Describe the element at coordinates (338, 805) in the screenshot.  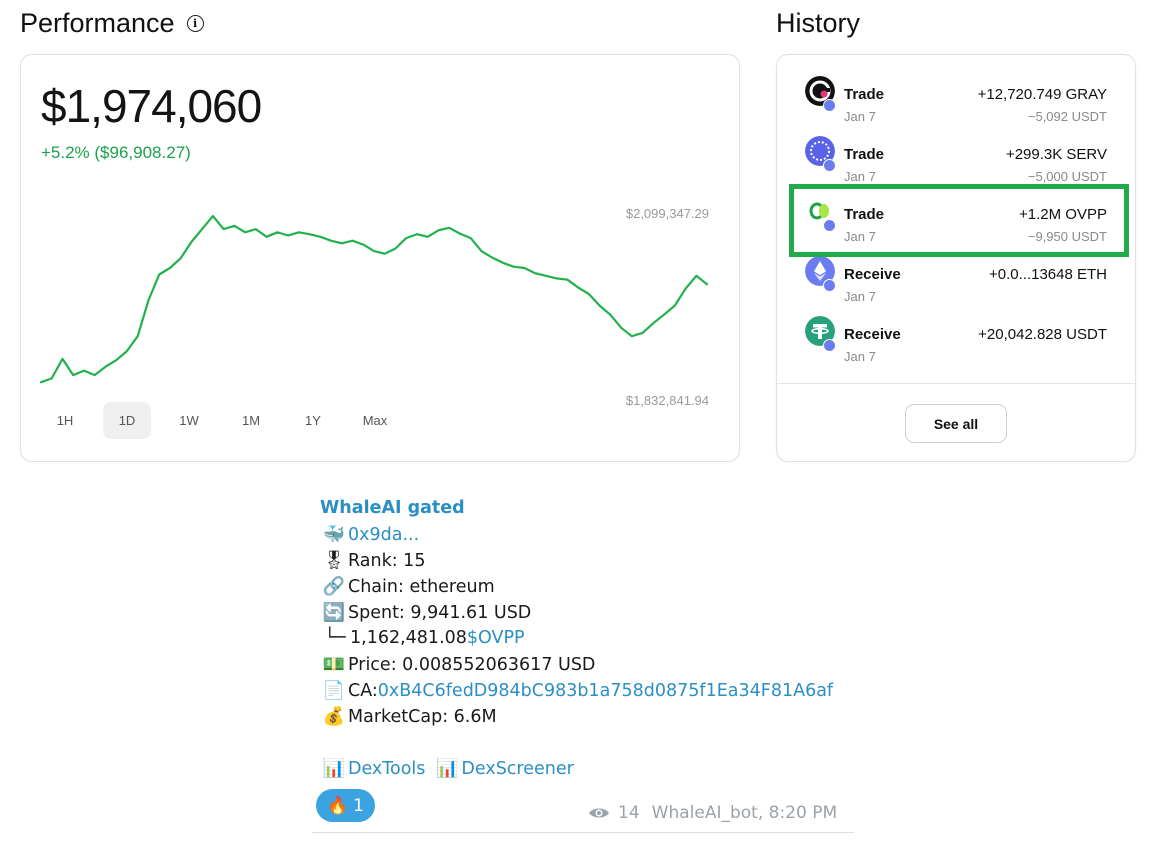
I see `fire-icon: 🔥` at that location.